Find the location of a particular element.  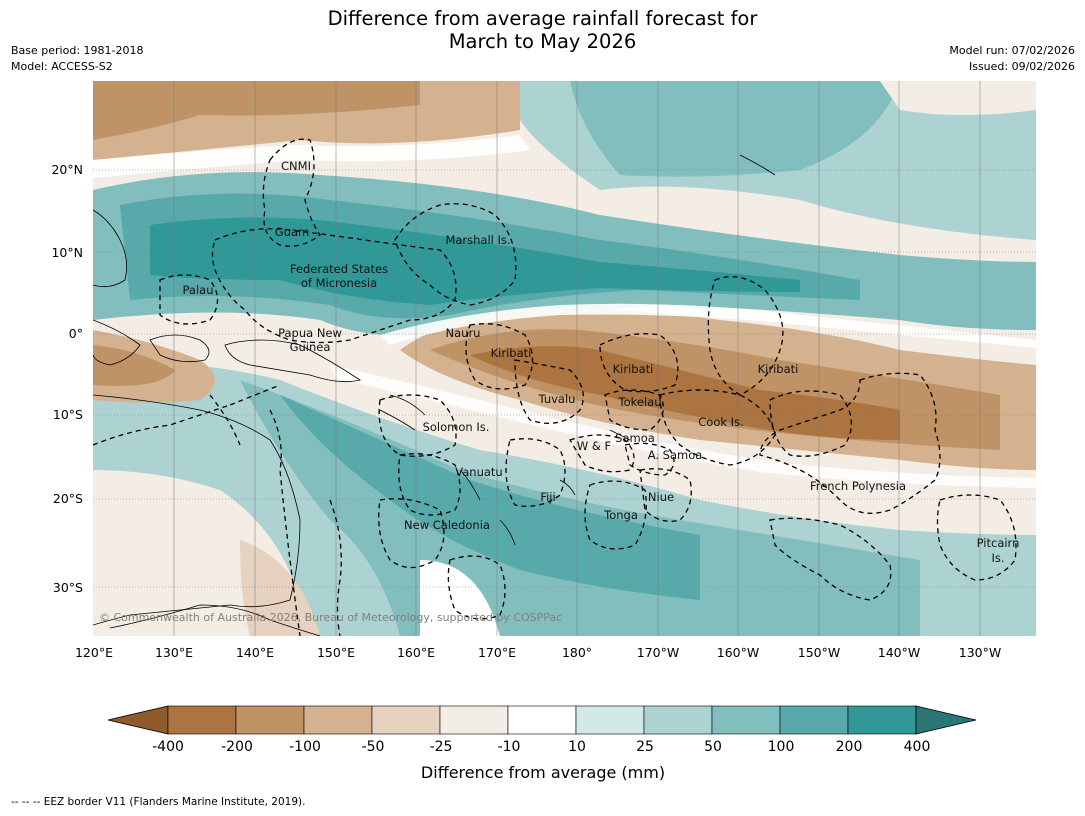

place-wallis-futuna: W & F is located at coordinates (594, 446).